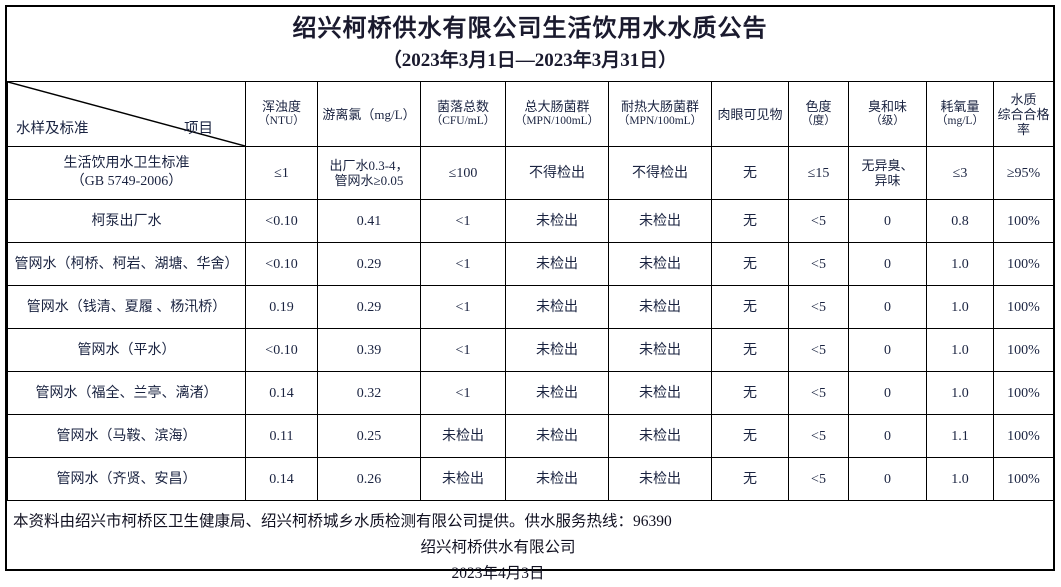 The height and width of the screenshot is (587, 1061). Describe the element at coordinates (369, 436) in the screenshot. I see `cell-free-chlorine: 0.25` at that location.